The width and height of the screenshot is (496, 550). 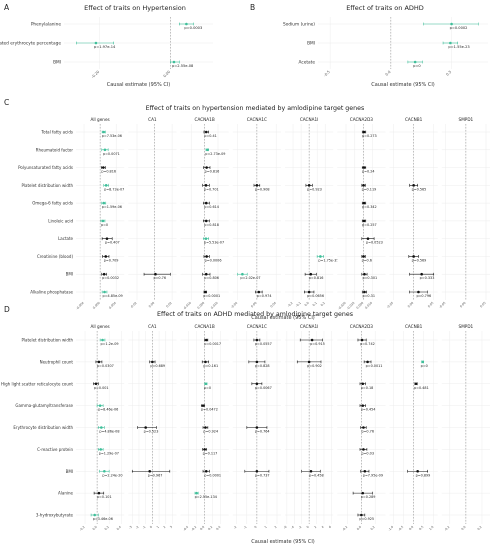 I want to click on row-label: Polyunsaturated fatty acids, so click(x=45, y=167).